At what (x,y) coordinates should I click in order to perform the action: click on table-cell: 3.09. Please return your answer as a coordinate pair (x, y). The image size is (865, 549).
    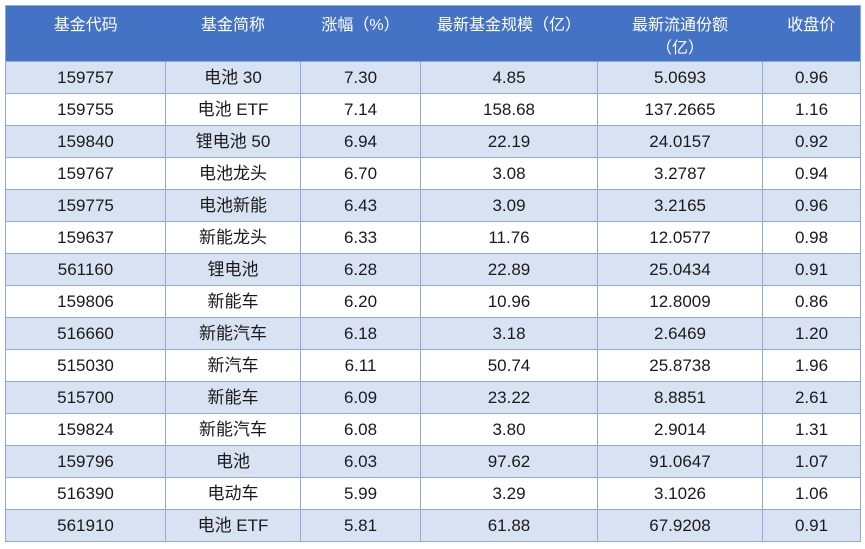
    Looking at the image, I should click on (509, 205).